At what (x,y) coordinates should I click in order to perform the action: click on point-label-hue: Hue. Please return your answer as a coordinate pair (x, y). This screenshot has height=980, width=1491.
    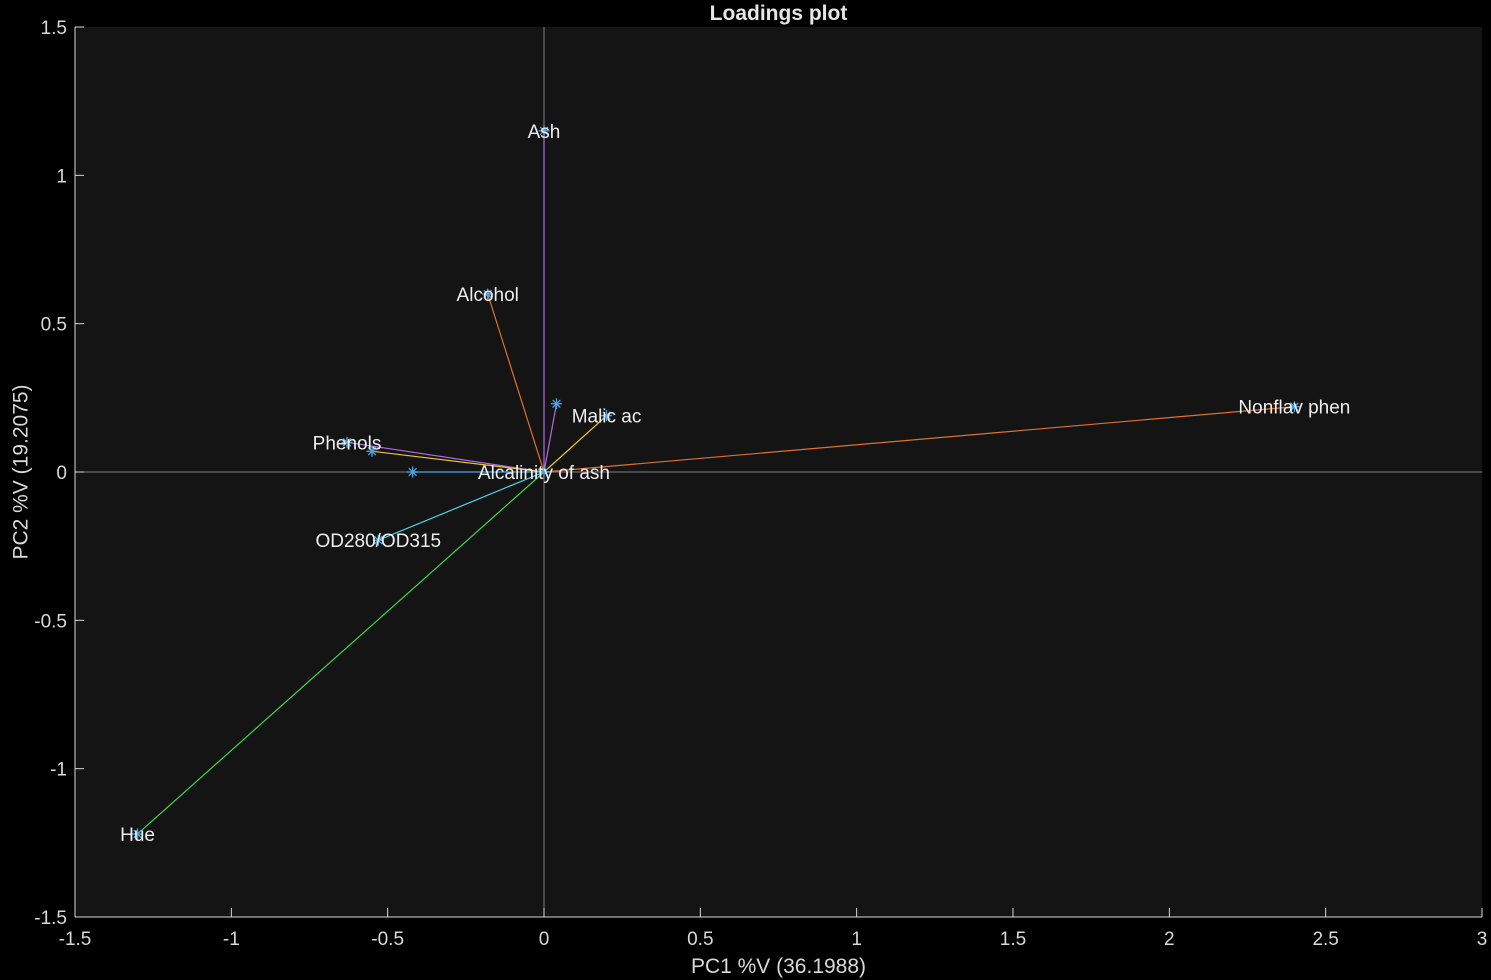
    Looking at the image, I should click on (137, 835).